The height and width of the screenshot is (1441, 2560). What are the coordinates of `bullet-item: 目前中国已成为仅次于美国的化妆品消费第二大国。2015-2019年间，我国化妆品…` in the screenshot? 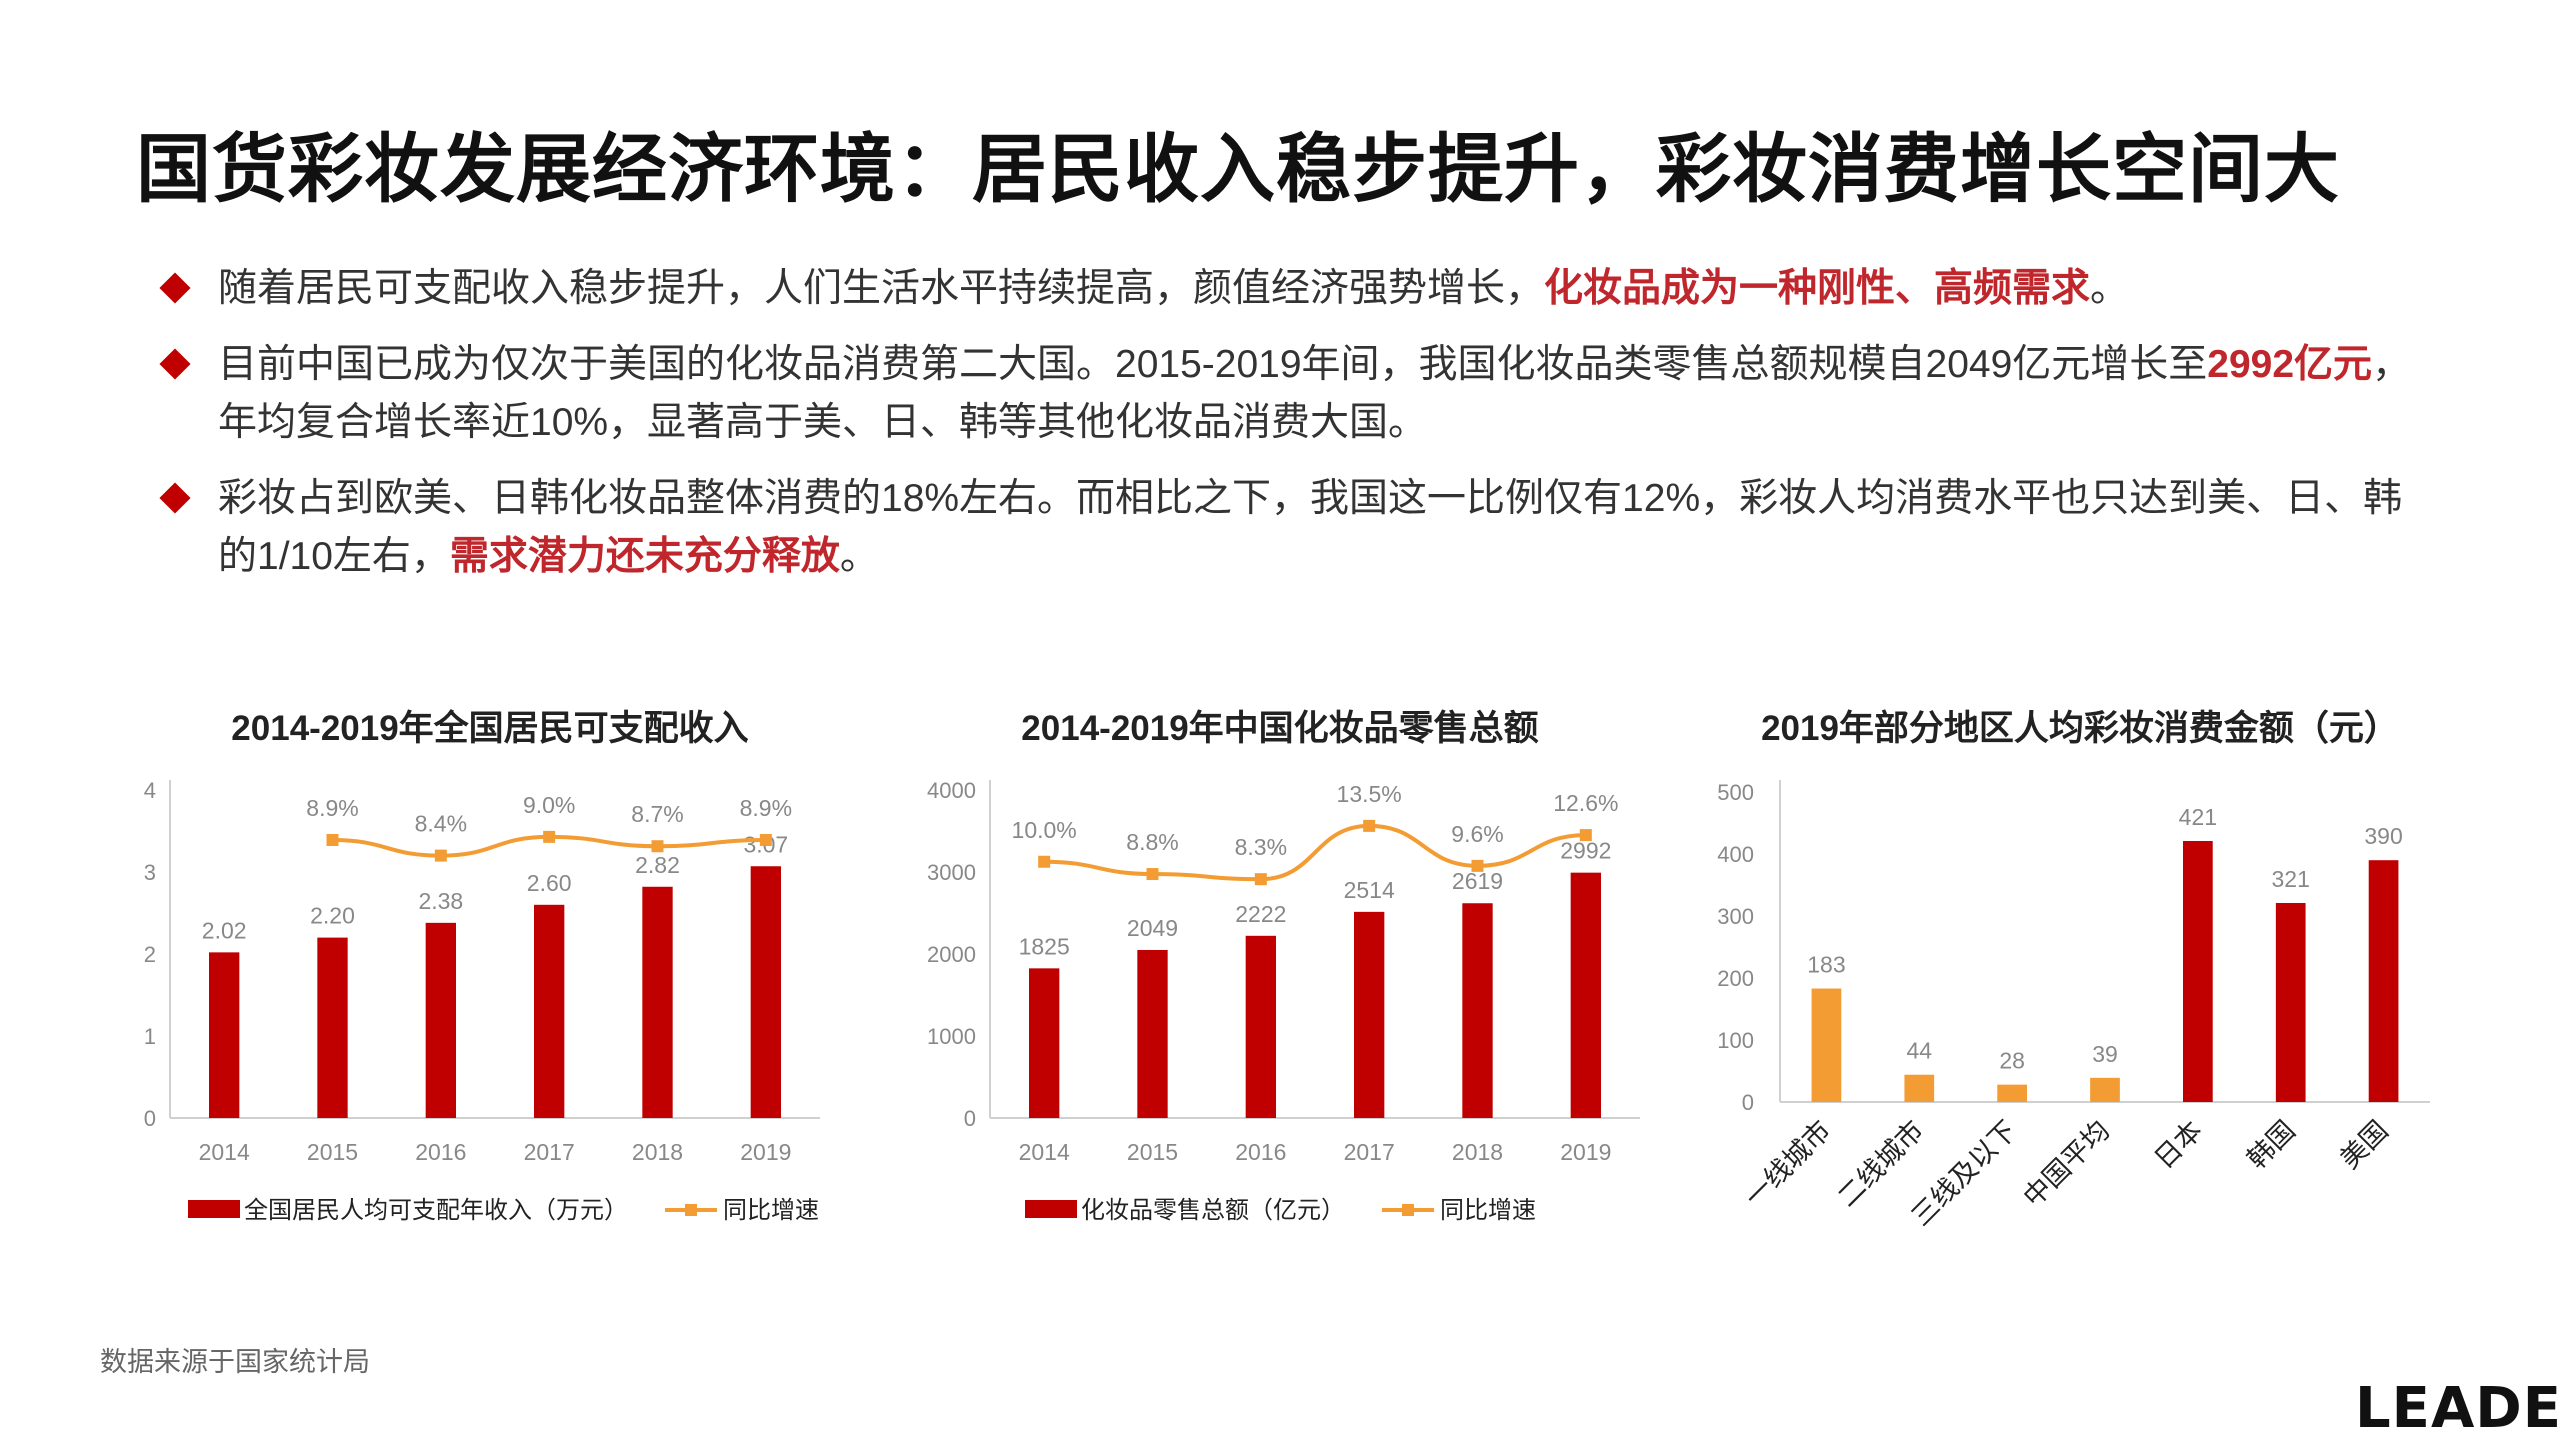 It's located at (1289, 394).